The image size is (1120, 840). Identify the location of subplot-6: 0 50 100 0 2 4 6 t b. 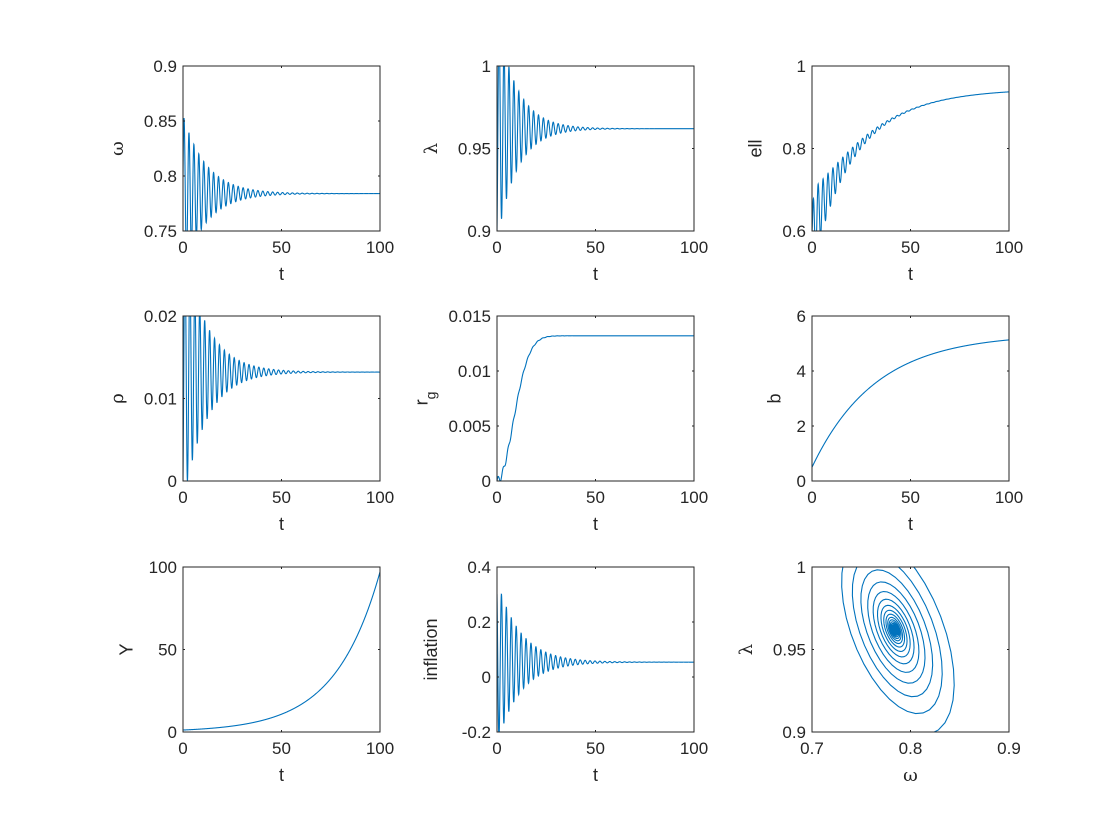
(894, 420).